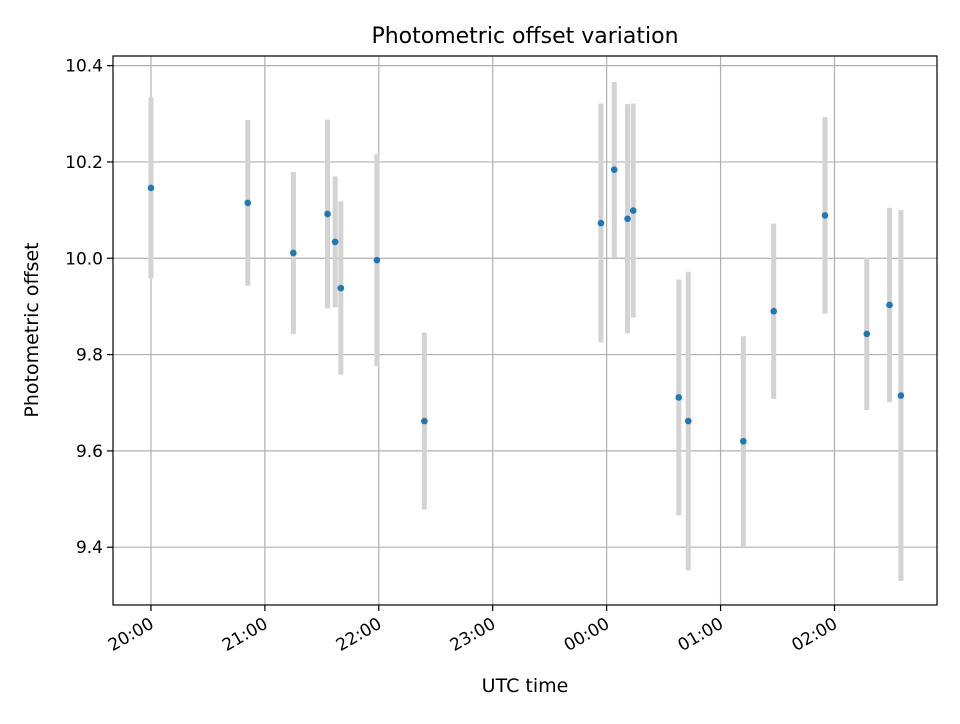  Describe the element at coordinates (84, 163) in the screenshot. I see `y-tick-label: 10.2` at that location.